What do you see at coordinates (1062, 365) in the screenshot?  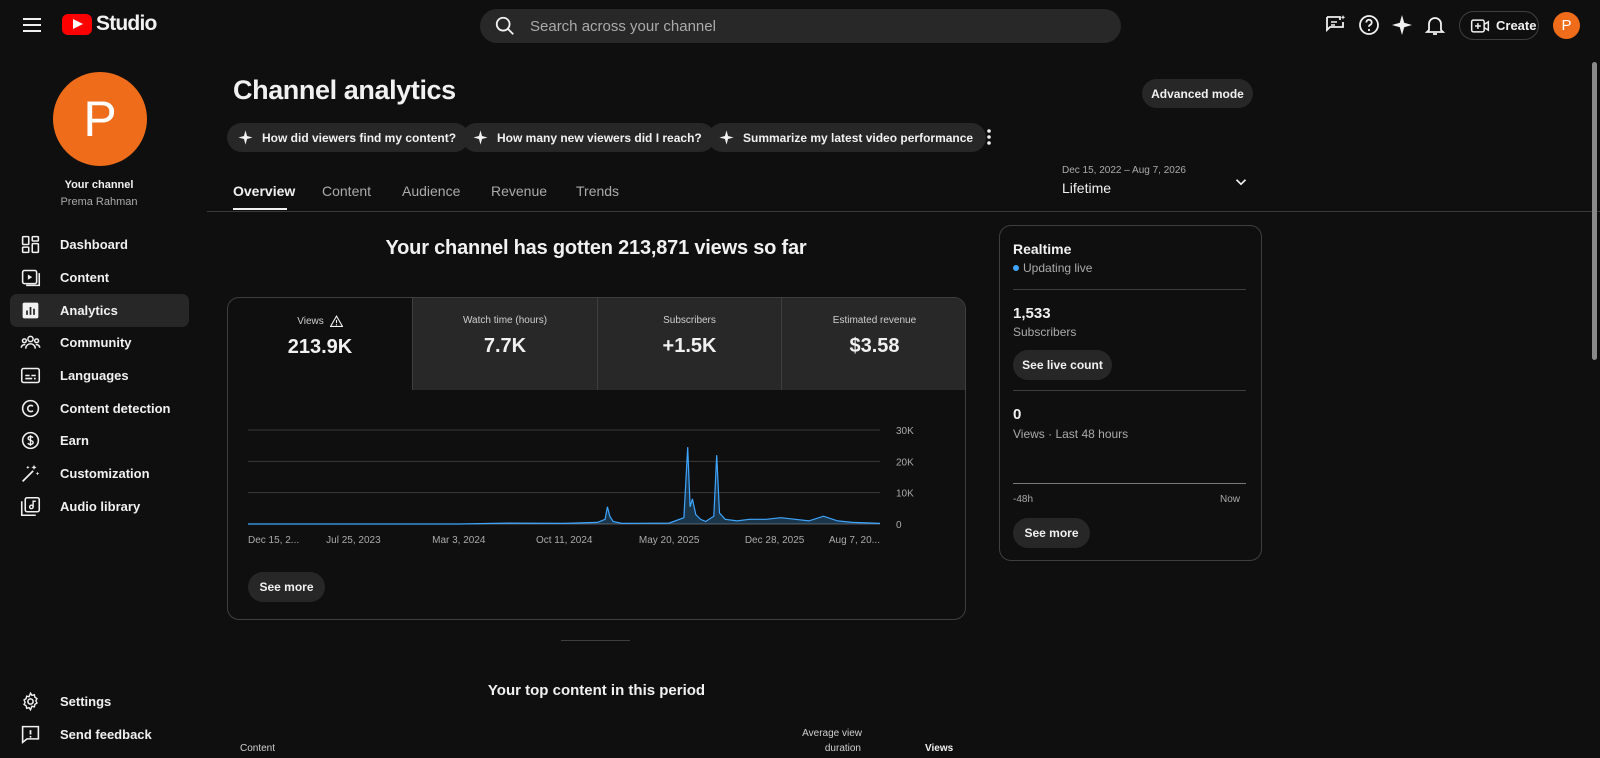 I see `see-live-count-button: See live count` at bounding box center [1062, 365].